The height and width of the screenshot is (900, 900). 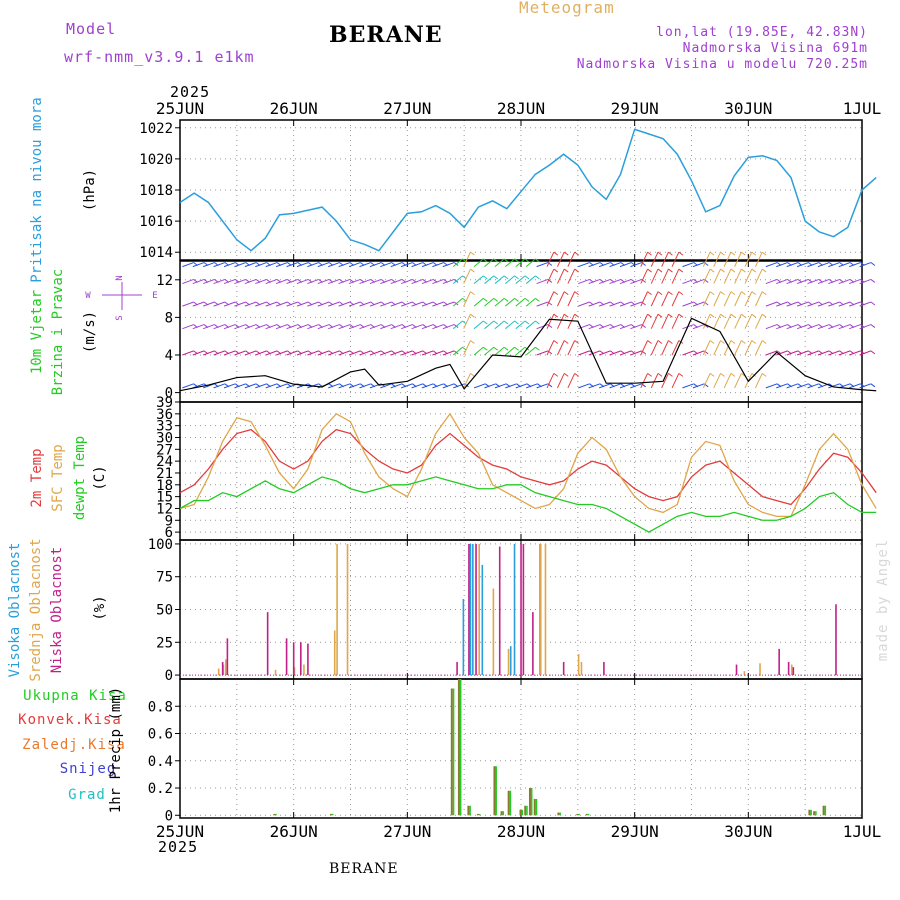 What do you see at coordinates (505, 610) in the screenshot?
I see `panel-4: 0 25 50 75 100` at bounding box center [505, 610].